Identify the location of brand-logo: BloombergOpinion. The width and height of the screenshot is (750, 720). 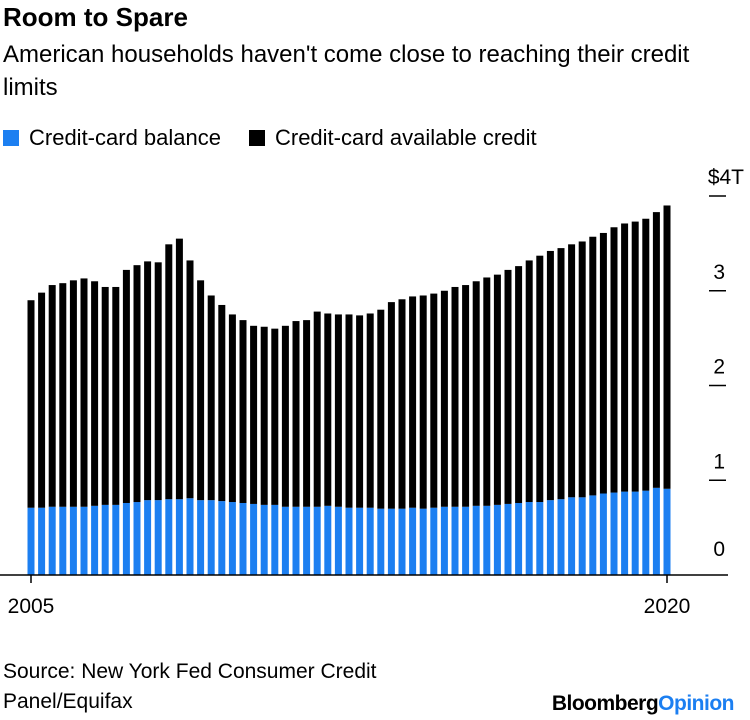
(643, 704).